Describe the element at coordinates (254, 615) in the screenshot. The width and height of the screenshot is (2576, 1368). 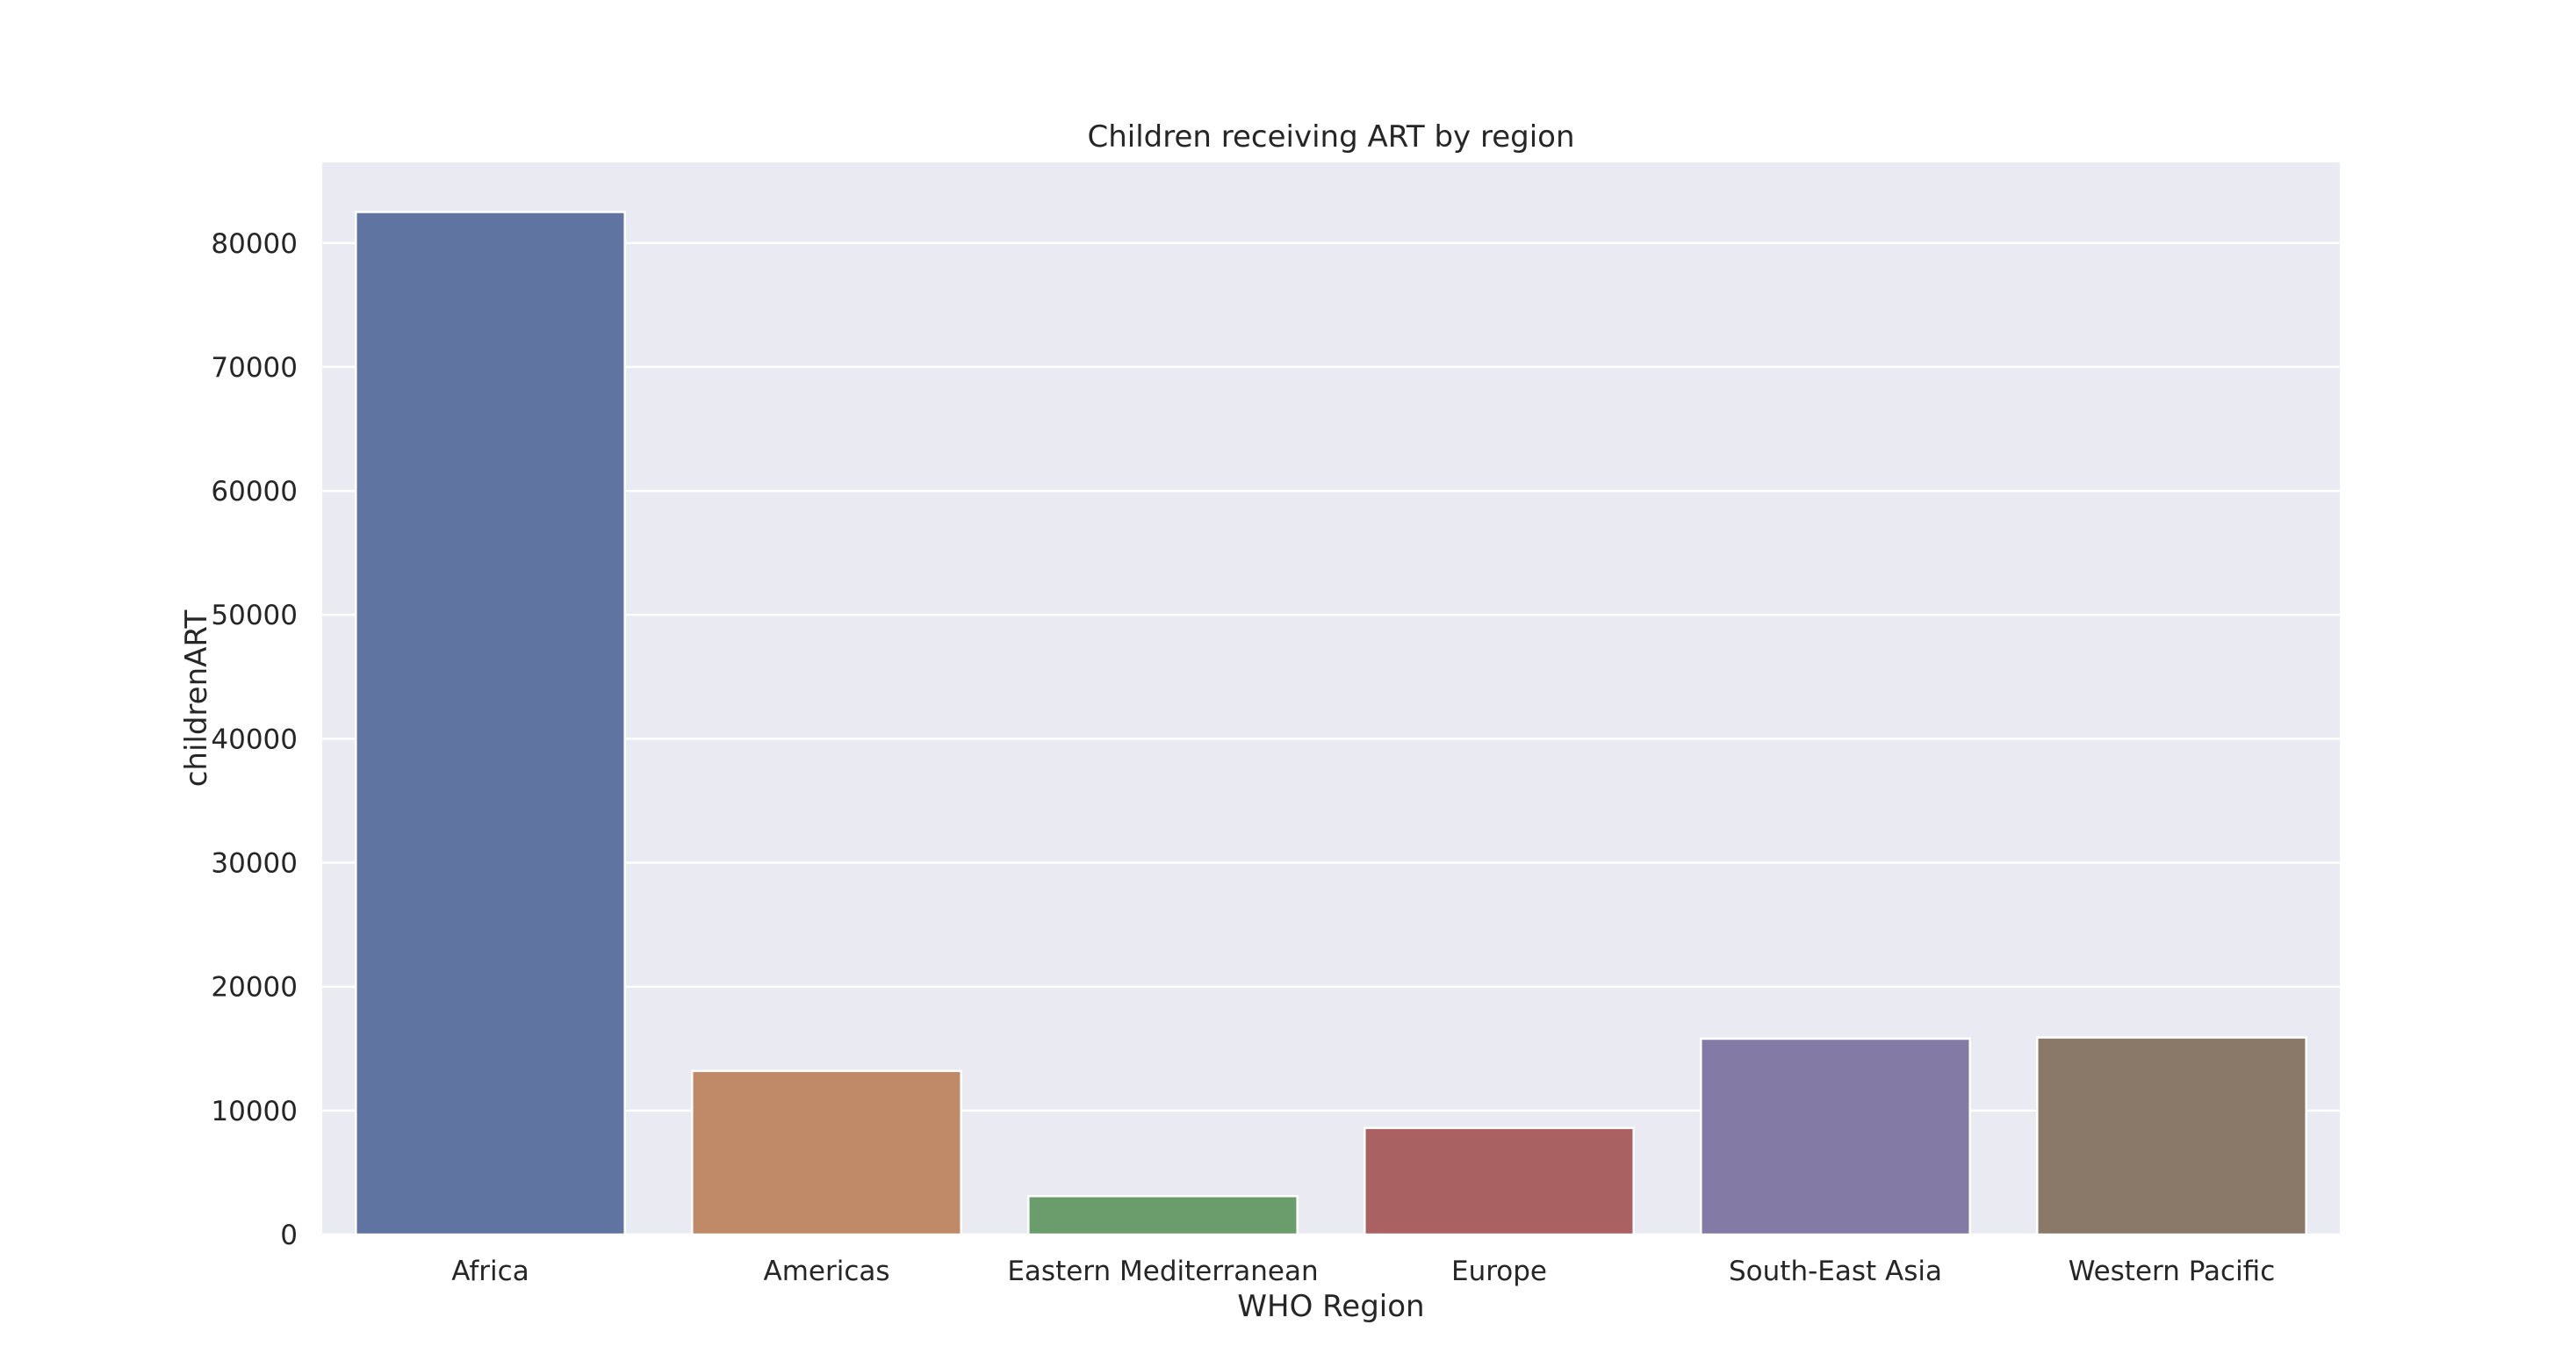
I see `y-tick-label: 50000` at that location.